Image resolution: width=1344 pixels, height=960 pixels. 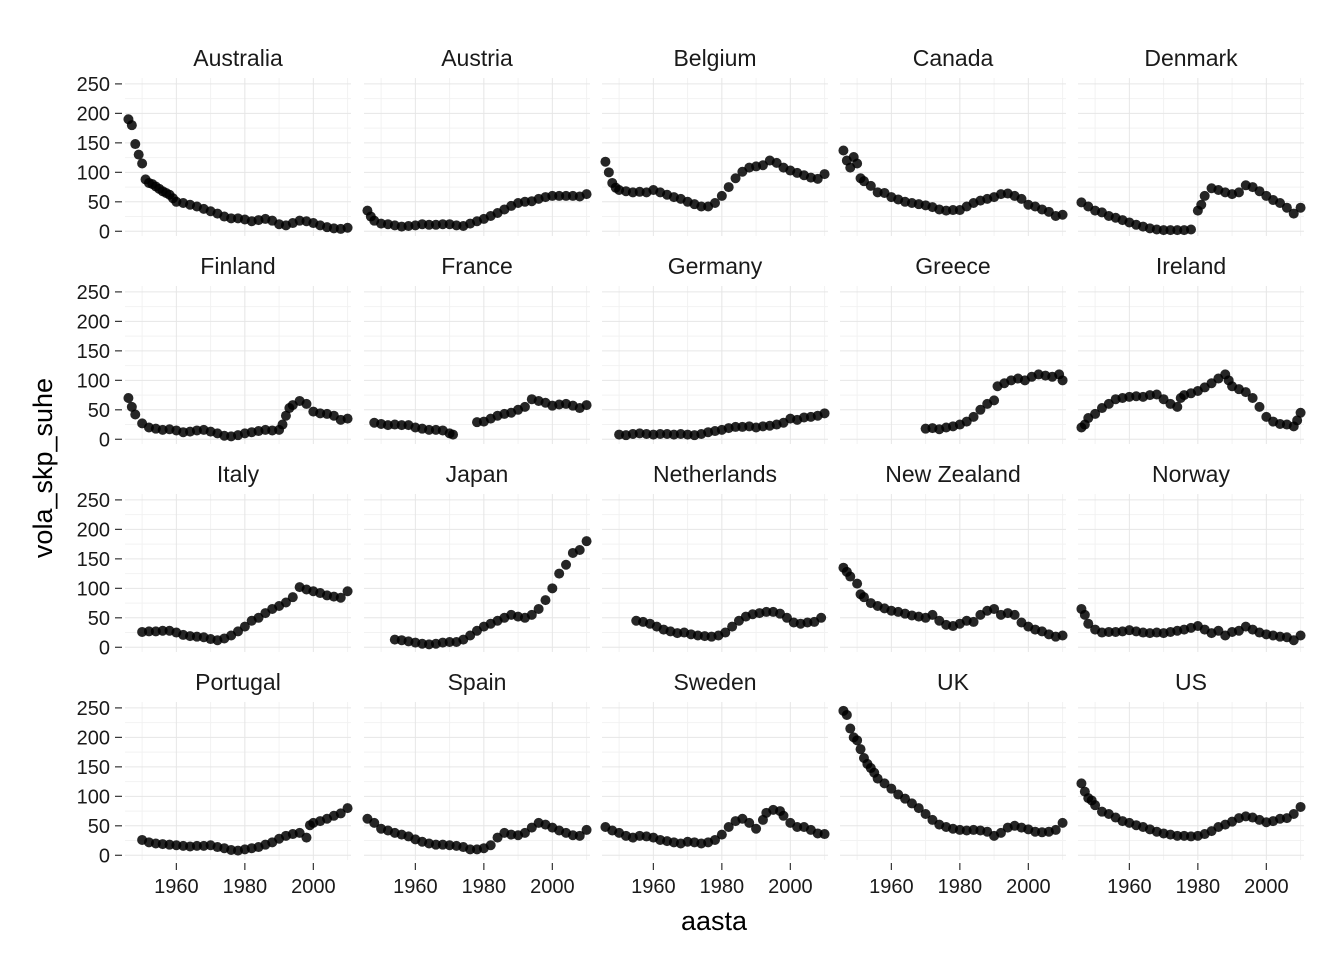 What do you see at coordinates (953, 783) in the screenshot?
I see `panel-uk: UK 1960 1980 2000` at bounding box center [953, 783].